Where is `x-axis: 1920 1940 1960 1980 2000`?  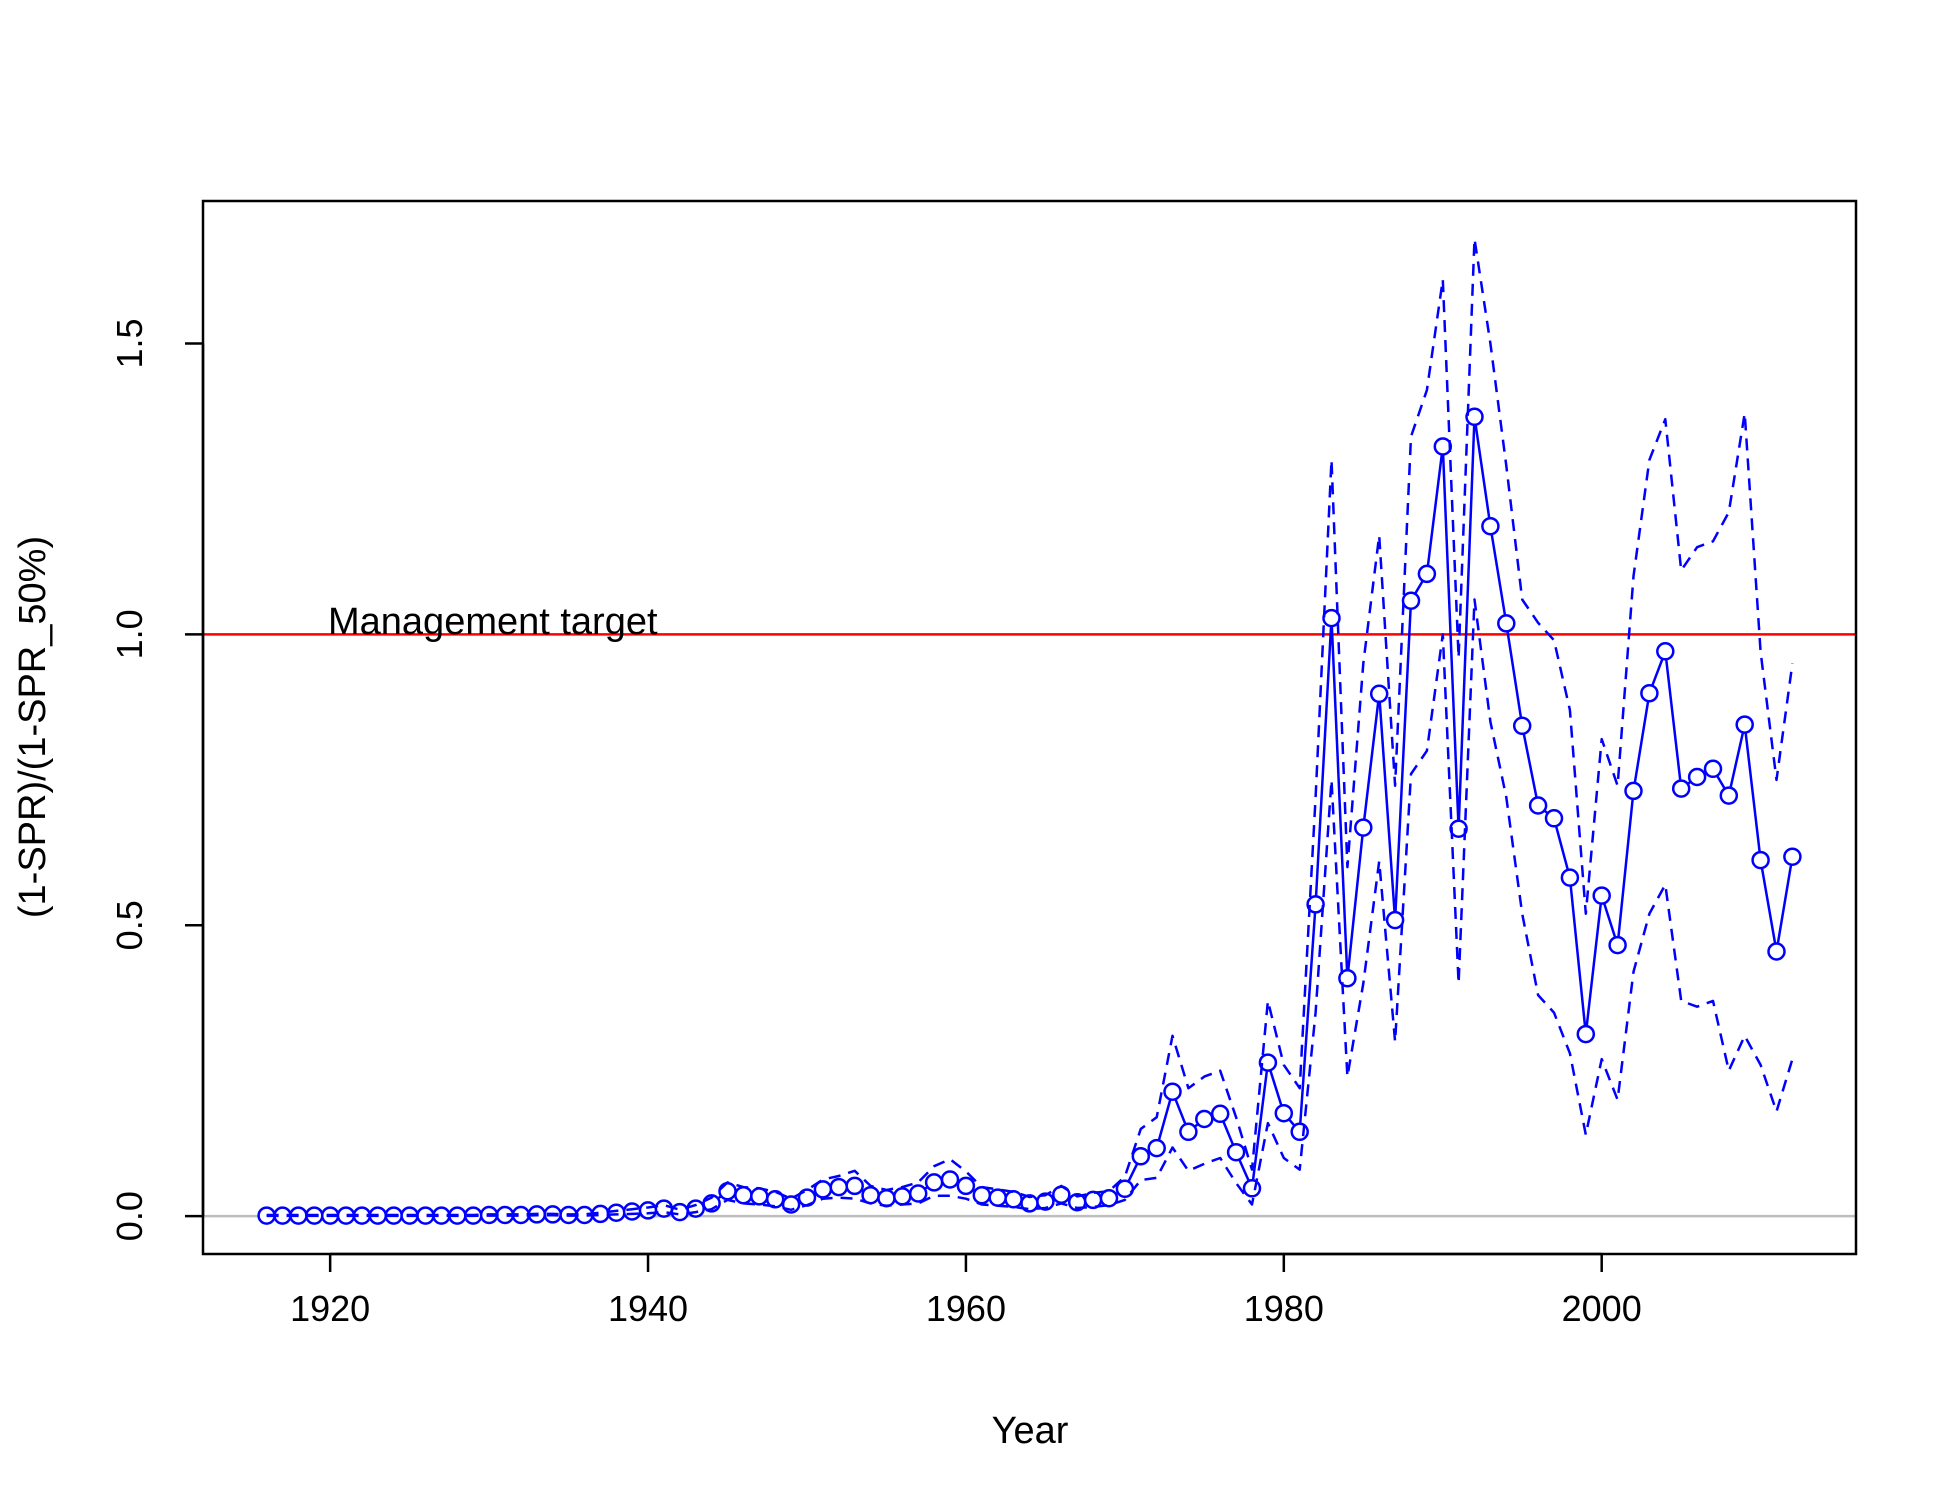 x-axis: 1920 1940 1960 1980 2000 is located at coordinates (966, 1290).